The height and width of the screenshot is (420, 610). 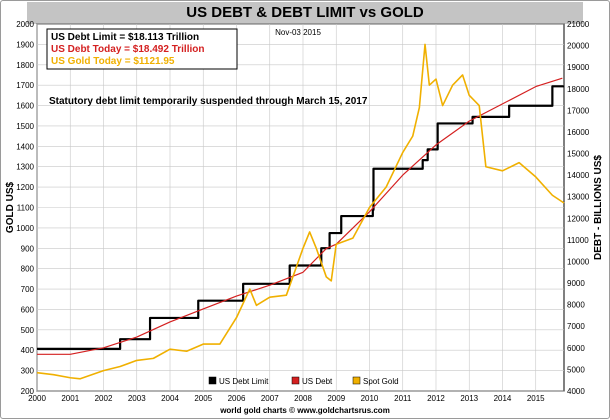 What do you see at coordinates (212, 380) in the screenshot?
I see `legend-swatch-us-debt-limit` at bounding box center [212, 380].